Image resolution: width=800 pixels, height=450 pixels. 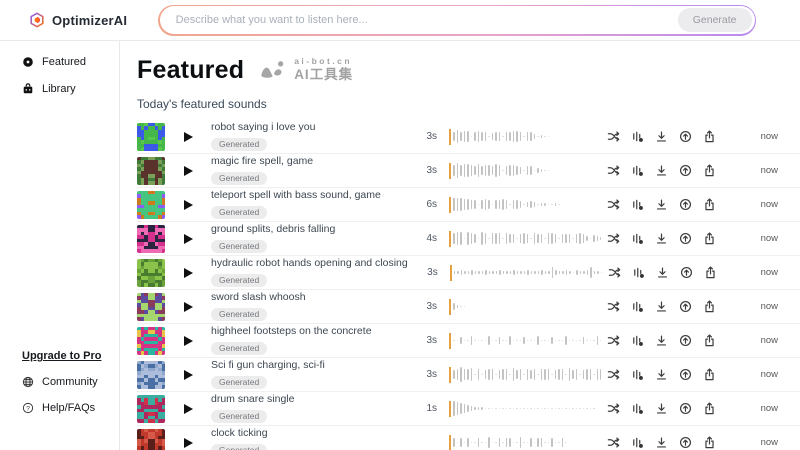 What do you see at coordinates (70, 382) in the screenshot?
I see `sidebar-item-community: Community` at bounding box center [70, 382].